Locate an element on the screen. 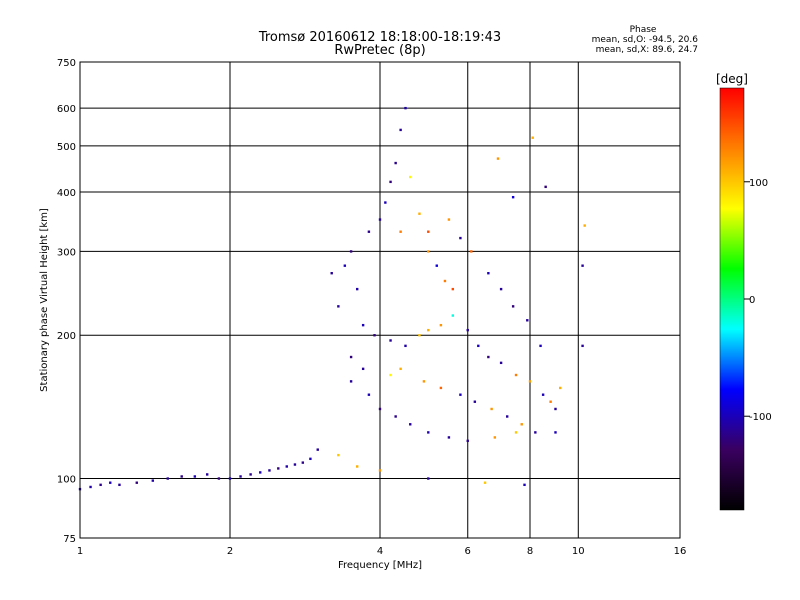 The width and height of the screenshot is (800, 600). x-tick-label: 8 is located at coordinates (530, 551).